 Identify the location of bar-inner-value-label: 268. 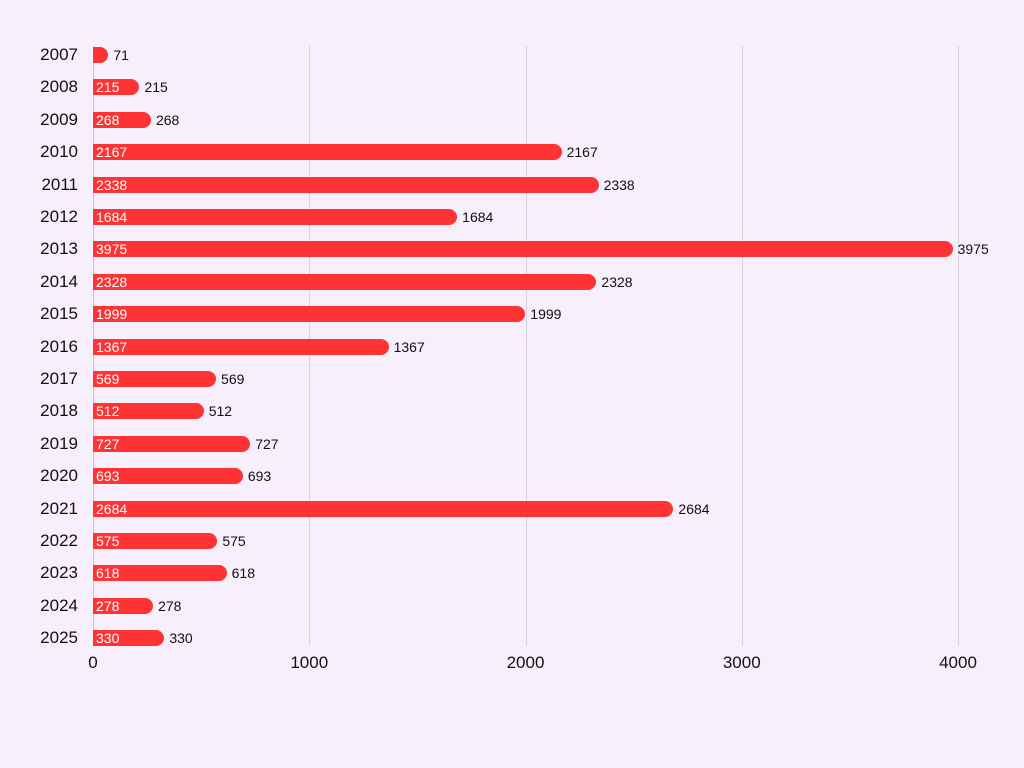
(108, 119).